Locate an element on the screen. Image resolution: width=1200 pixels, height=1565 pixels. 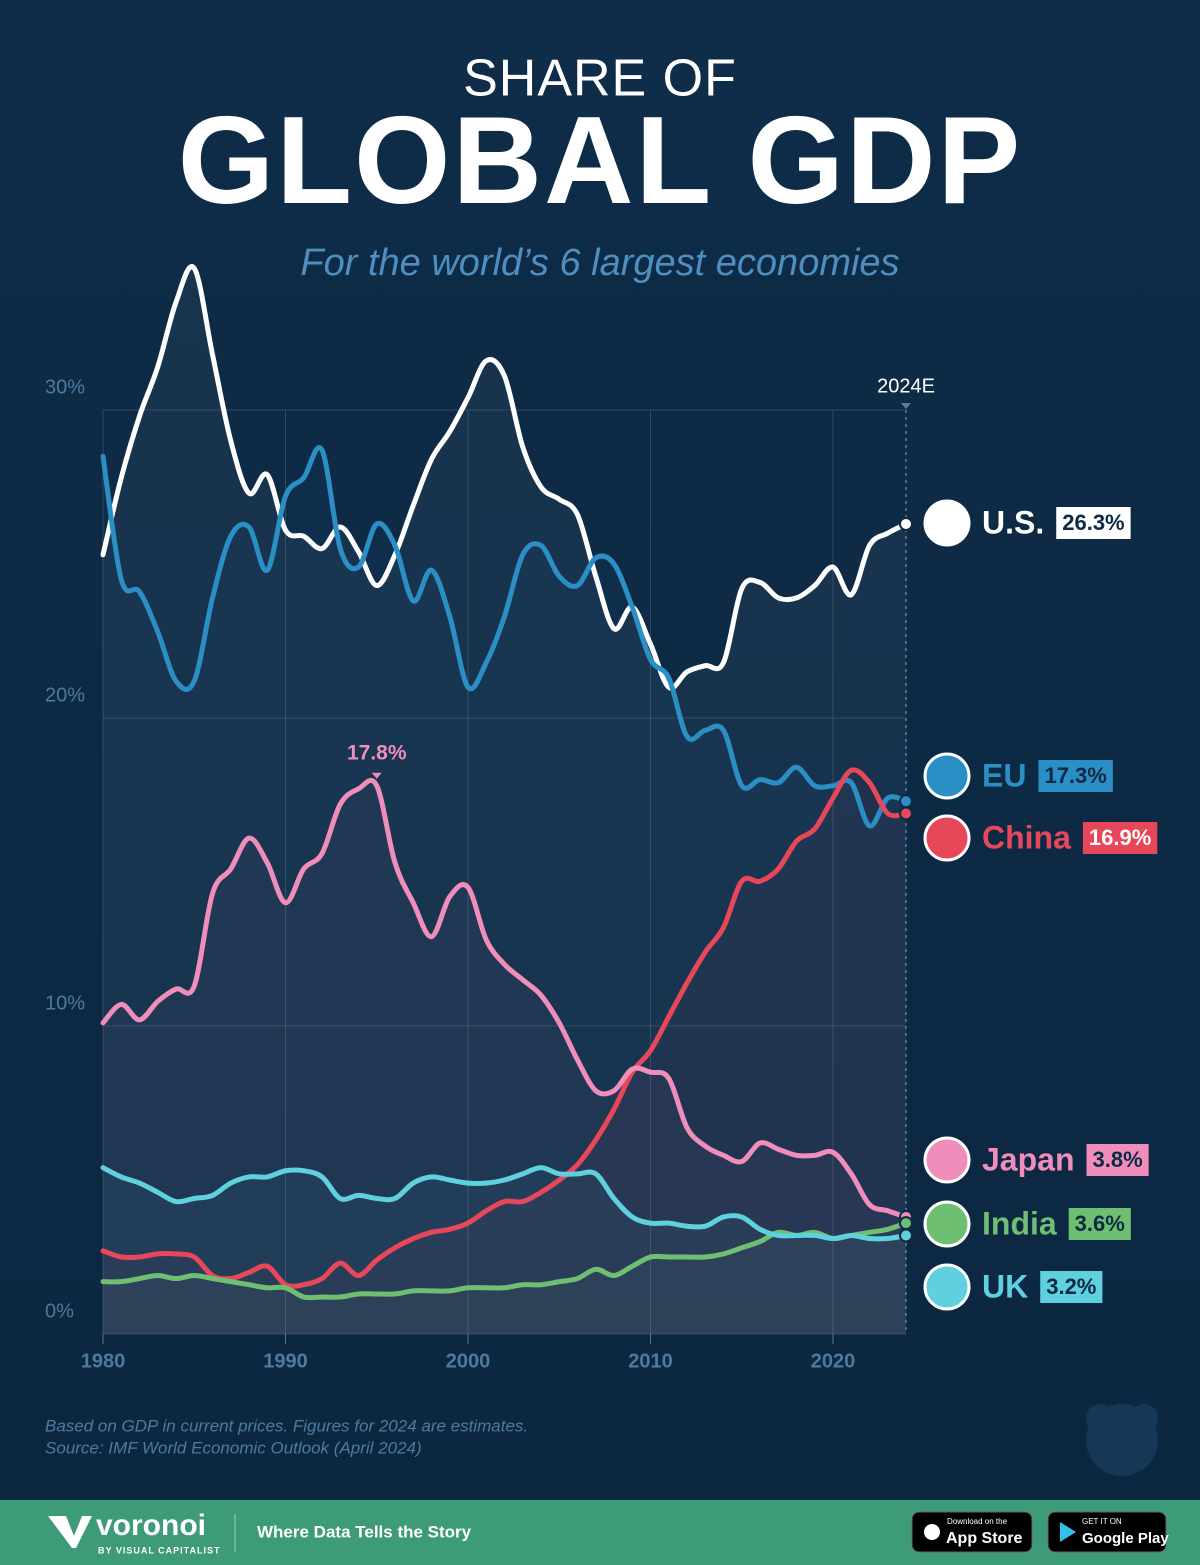
y-tick-label: 0% is located at coordinates (59, 1311).